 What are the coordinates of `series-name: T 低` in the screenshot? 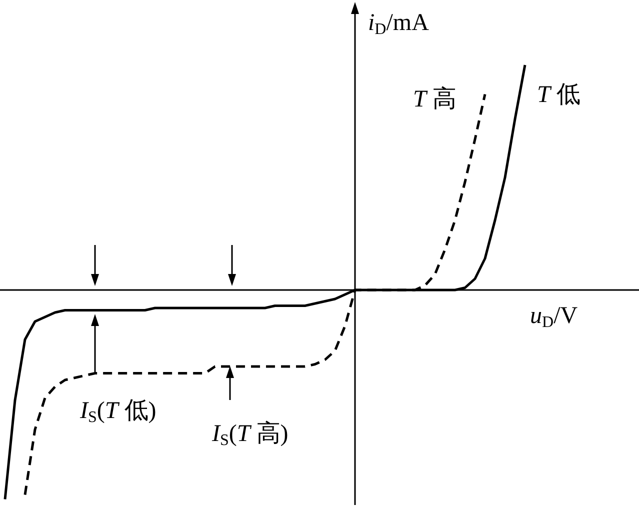 It's located at (558, 95).